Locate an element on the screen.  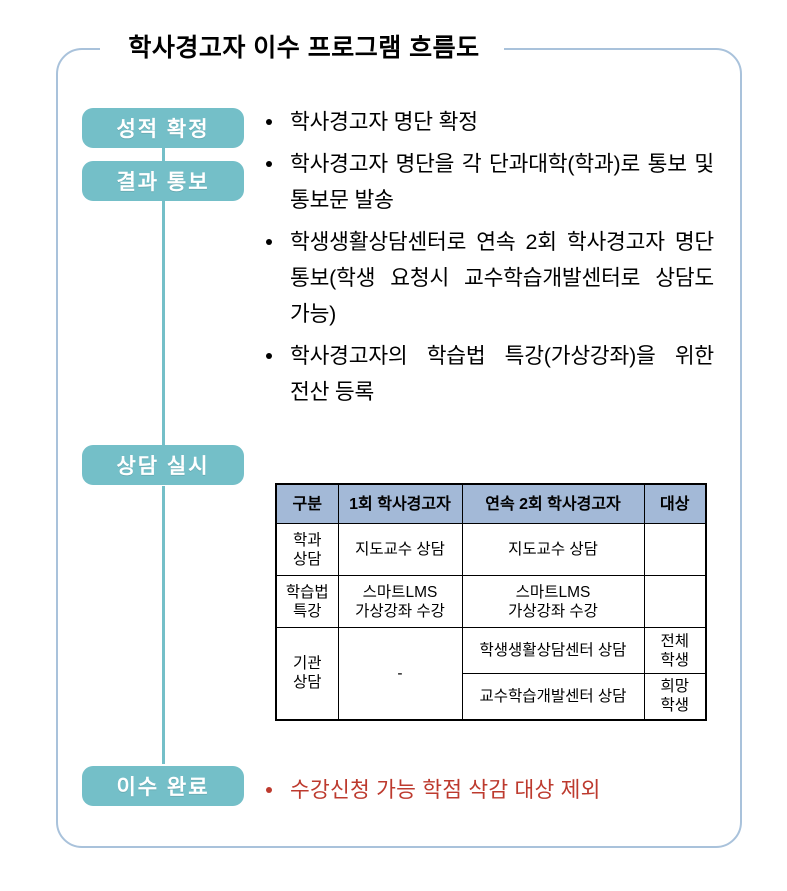
connector-line-top is located at coordinates (163, 155).